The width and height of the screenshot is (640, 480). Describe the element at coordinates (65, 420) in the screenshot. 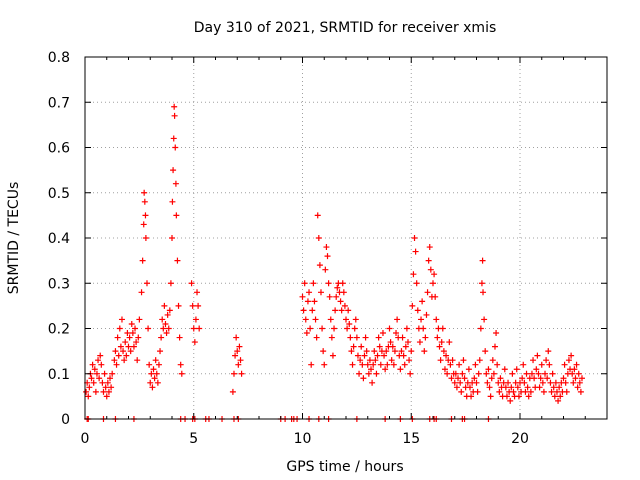

I see `y-tick-label: 0` at that location.